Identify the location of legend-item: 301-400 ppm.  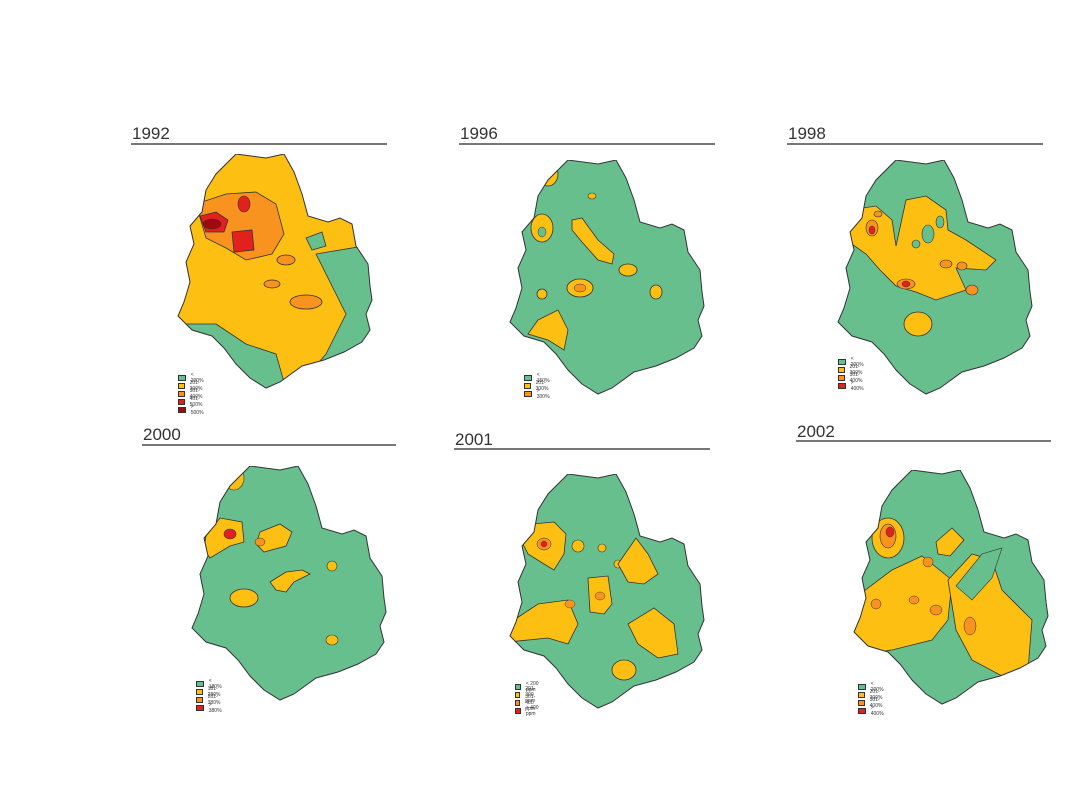
(527, 703).